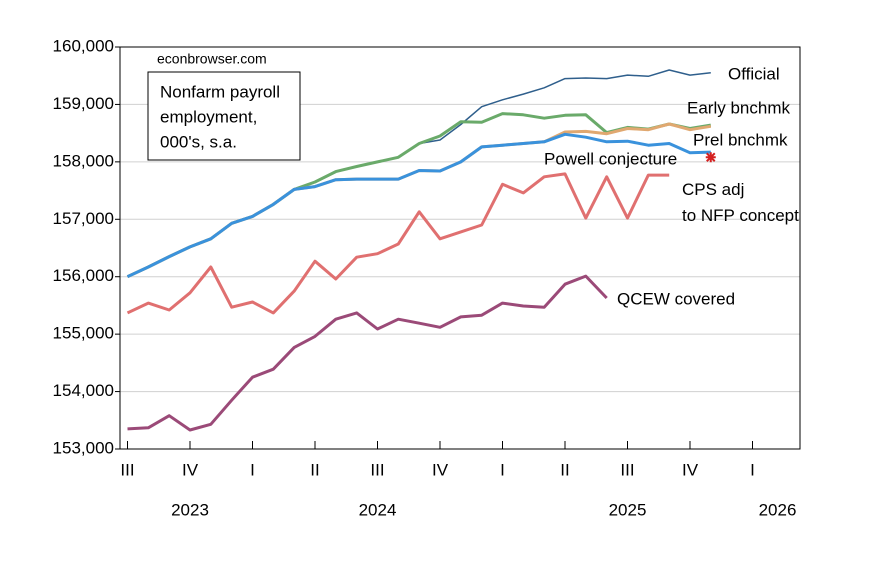  Describe the element at coordinates (83, 275) in the screenshot. I see `y-tick-label: 156,000` at that location.